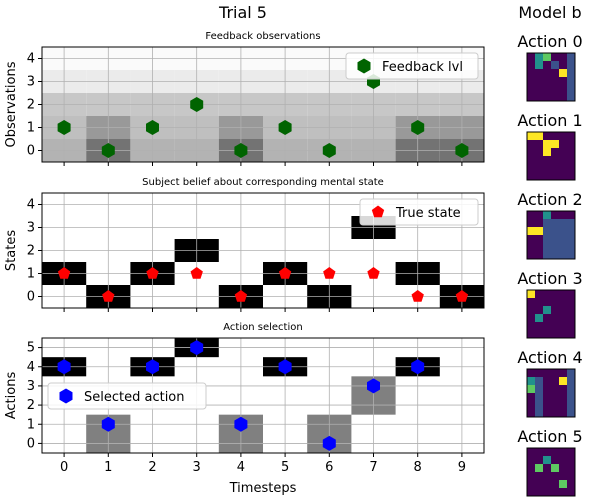 This screenshot has height=500, width=600. I want to click on model-action-label: Action 3, so click(549, 278).